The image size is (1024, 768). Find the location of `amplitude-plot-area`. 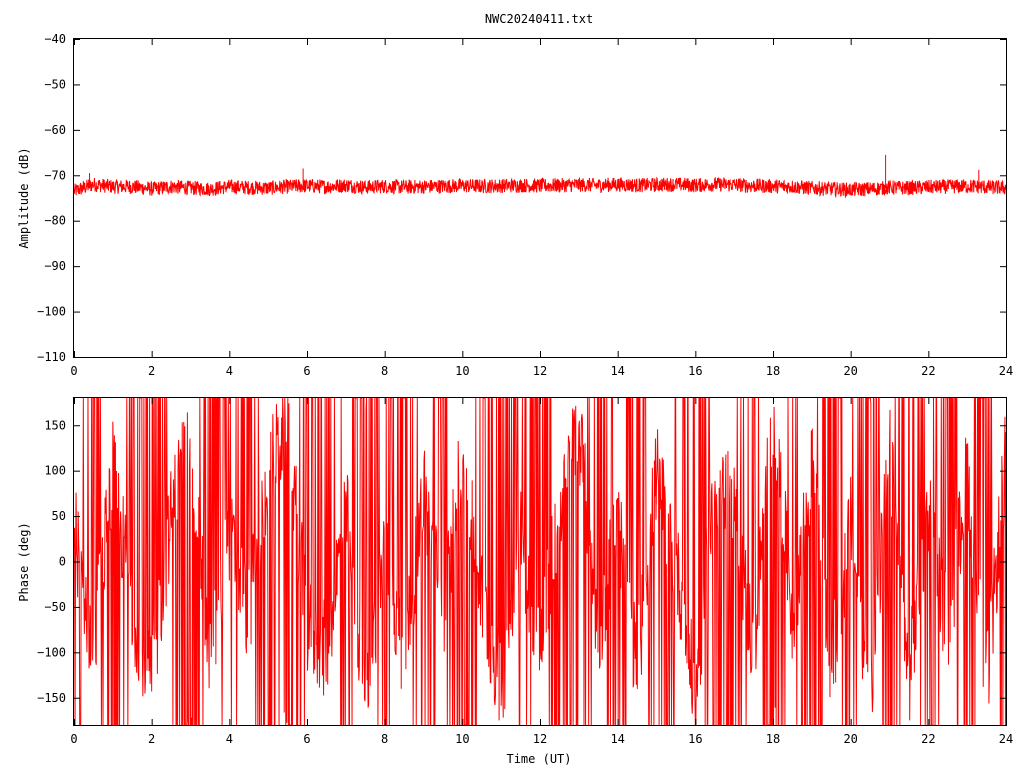

amplitude-plot-area is located at coordinates (540, 176).